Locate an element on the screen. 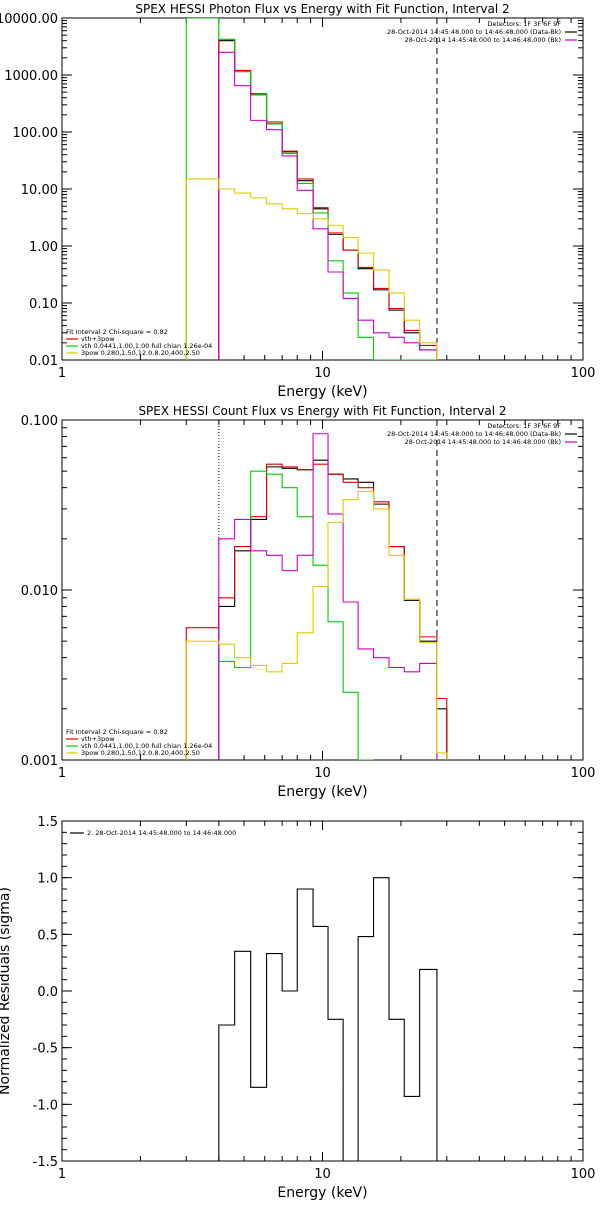 This screenshot has height=1205, width=600. y-tick-label: 1.5 is located at coordinates (47, 822).